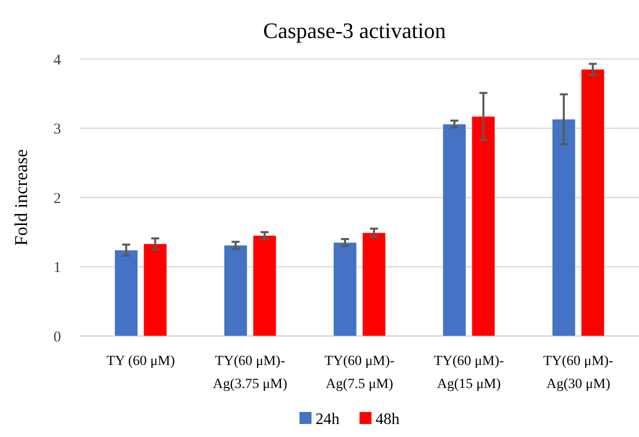 The image size is (639, 437). I want to click on chart-title: Caspase-3 activation, so click(354, 30).